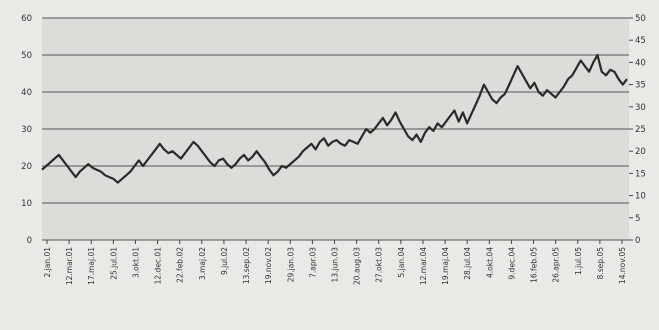 Image resolution: width=659 pixels, height=330 pixels. Describe the element at coordinates (158, 266) in the screenshot. I see `x-tick-label: 12.dec.01` at that location.